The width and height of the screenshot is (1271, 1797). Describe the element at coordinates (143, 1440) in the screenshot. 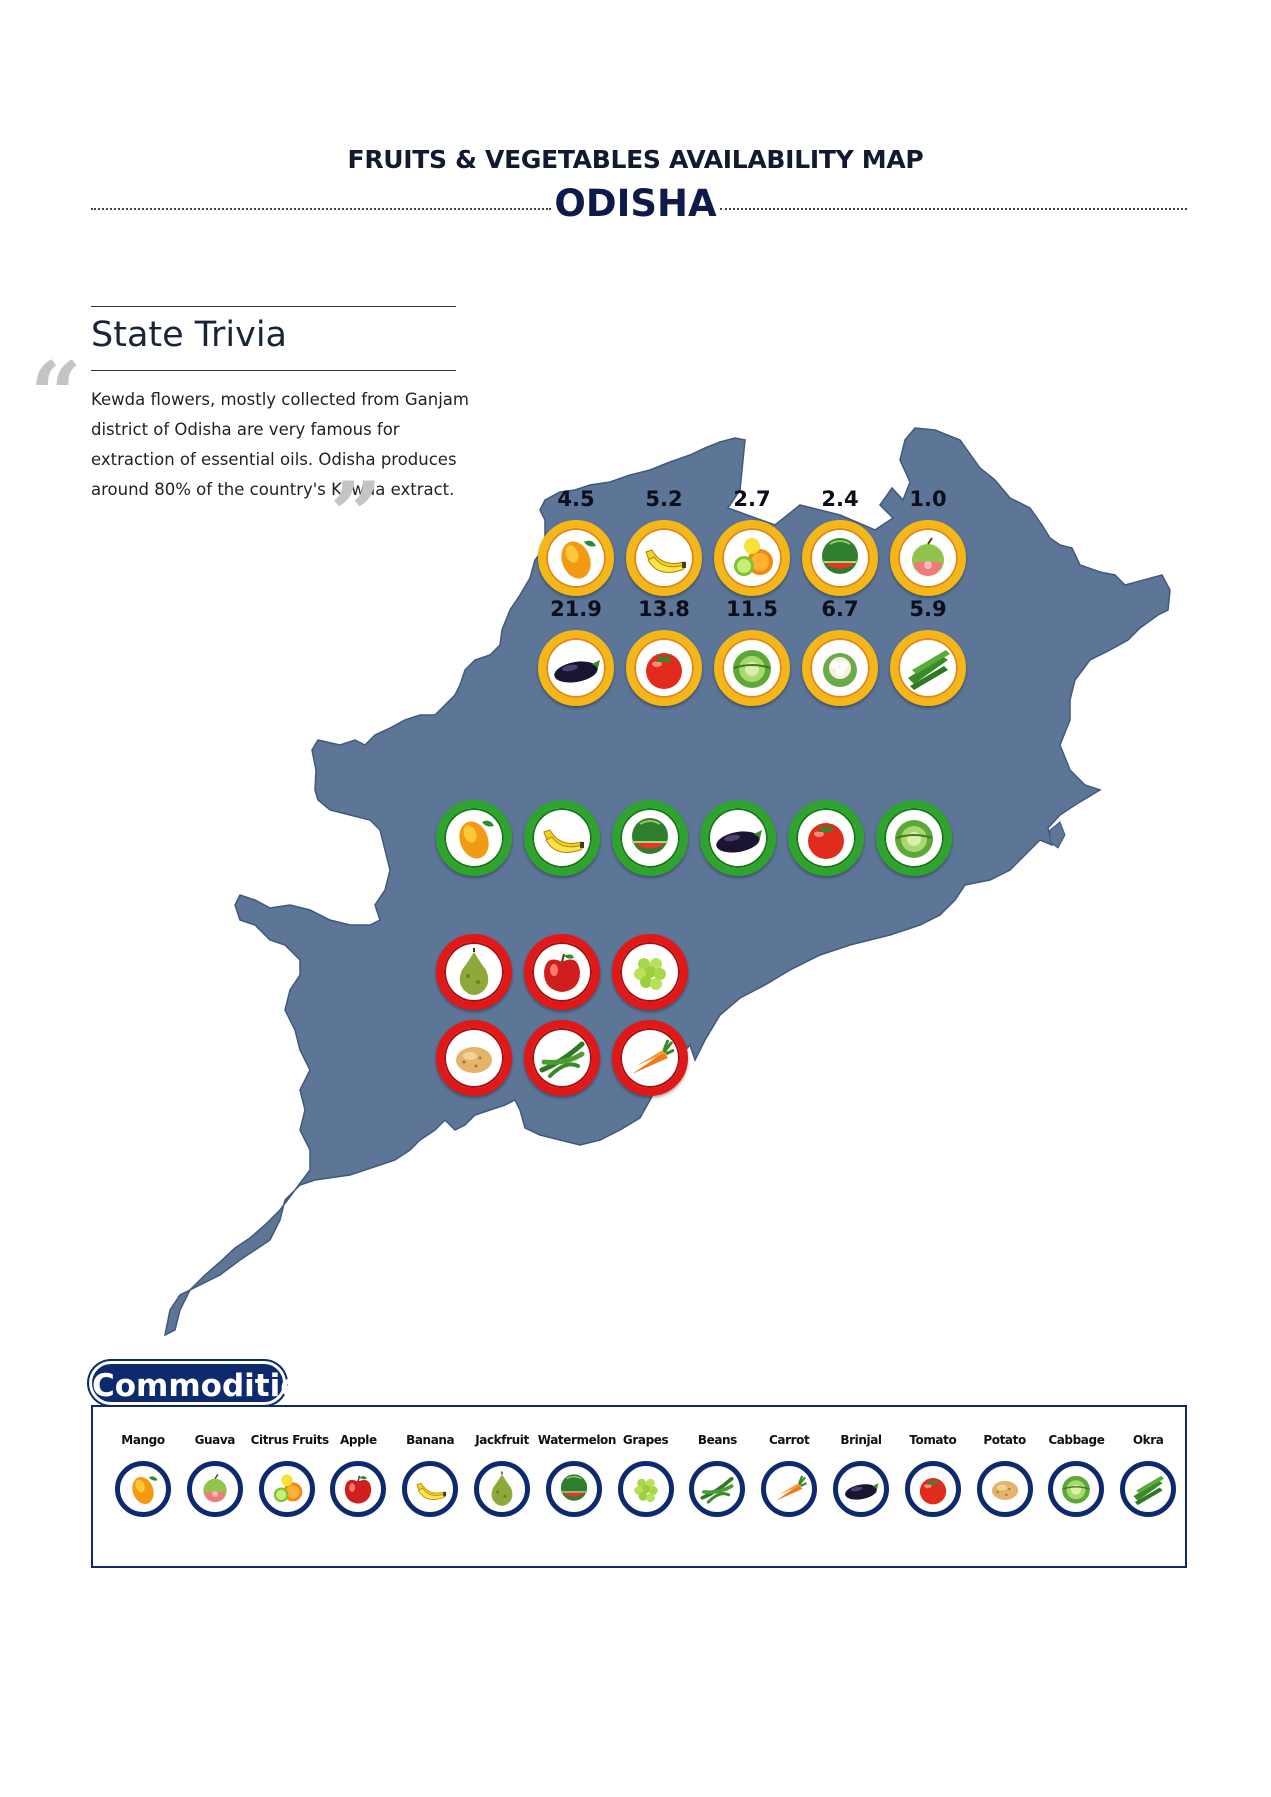

I see `commodity-label: Mango` at that location.